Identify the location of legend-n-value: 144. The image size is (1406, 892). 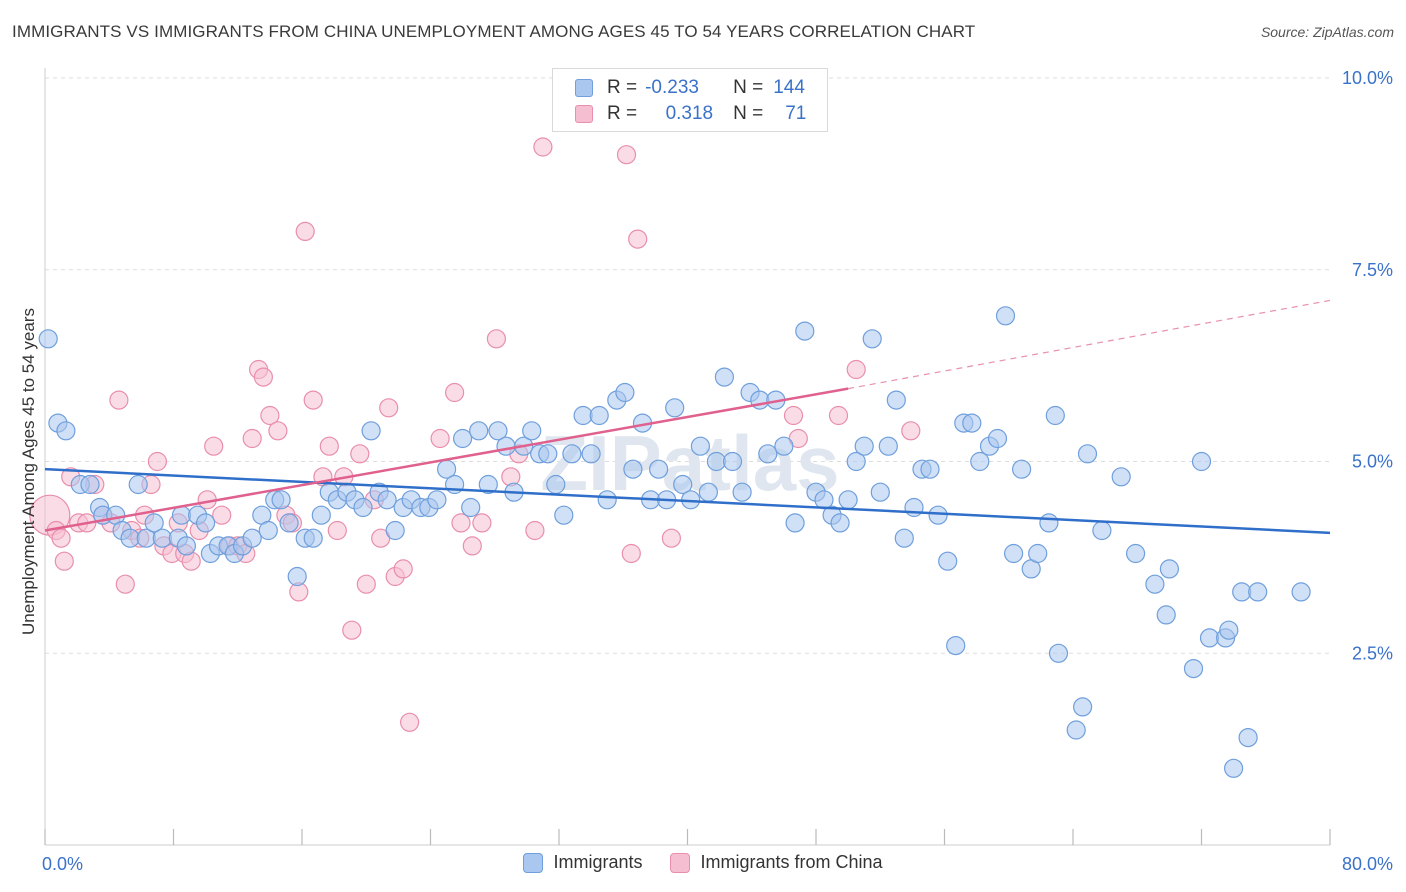
(789, 87).